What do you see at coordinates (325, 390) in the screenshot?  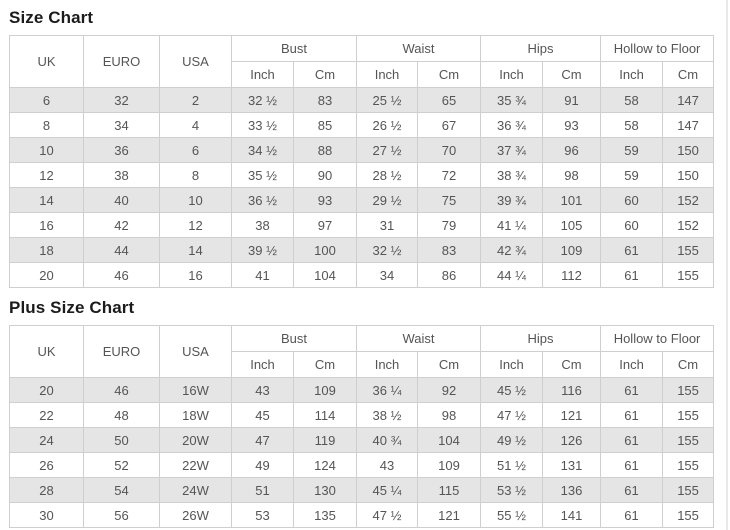 I see `table-cell: 109` at bounding box center [325, 390].